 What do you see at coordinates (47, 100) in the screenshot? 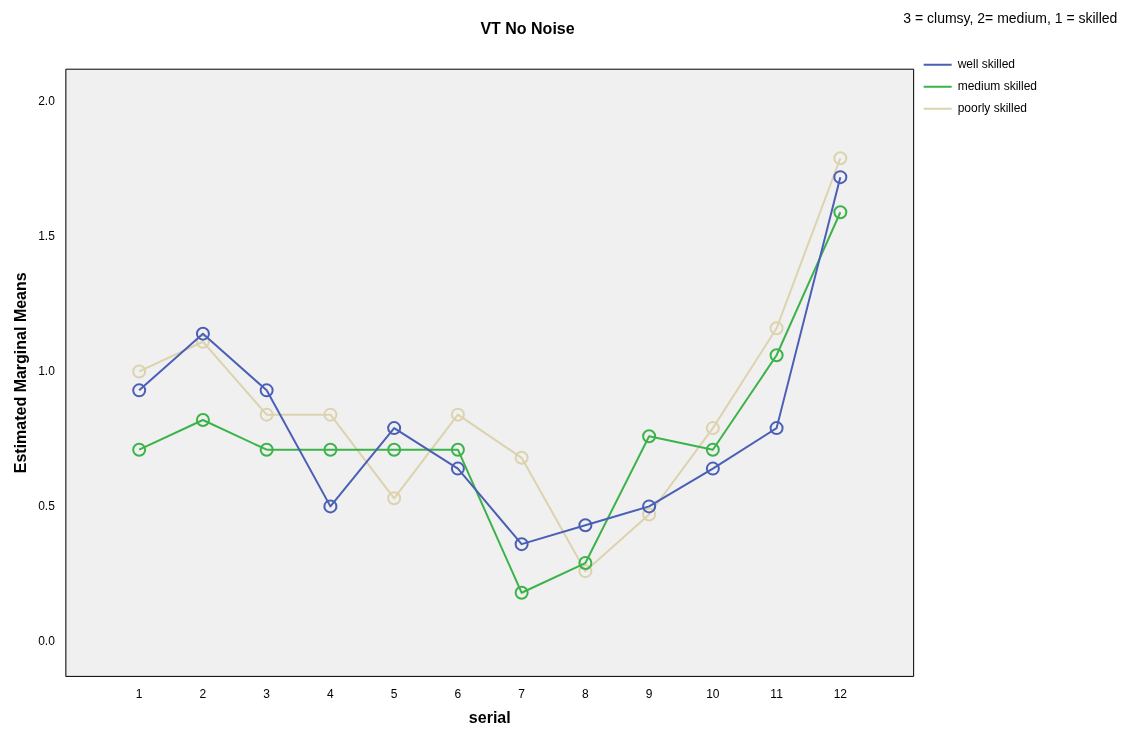
I see `y-tick-label: 2.0` at bounding box center [47, 100].